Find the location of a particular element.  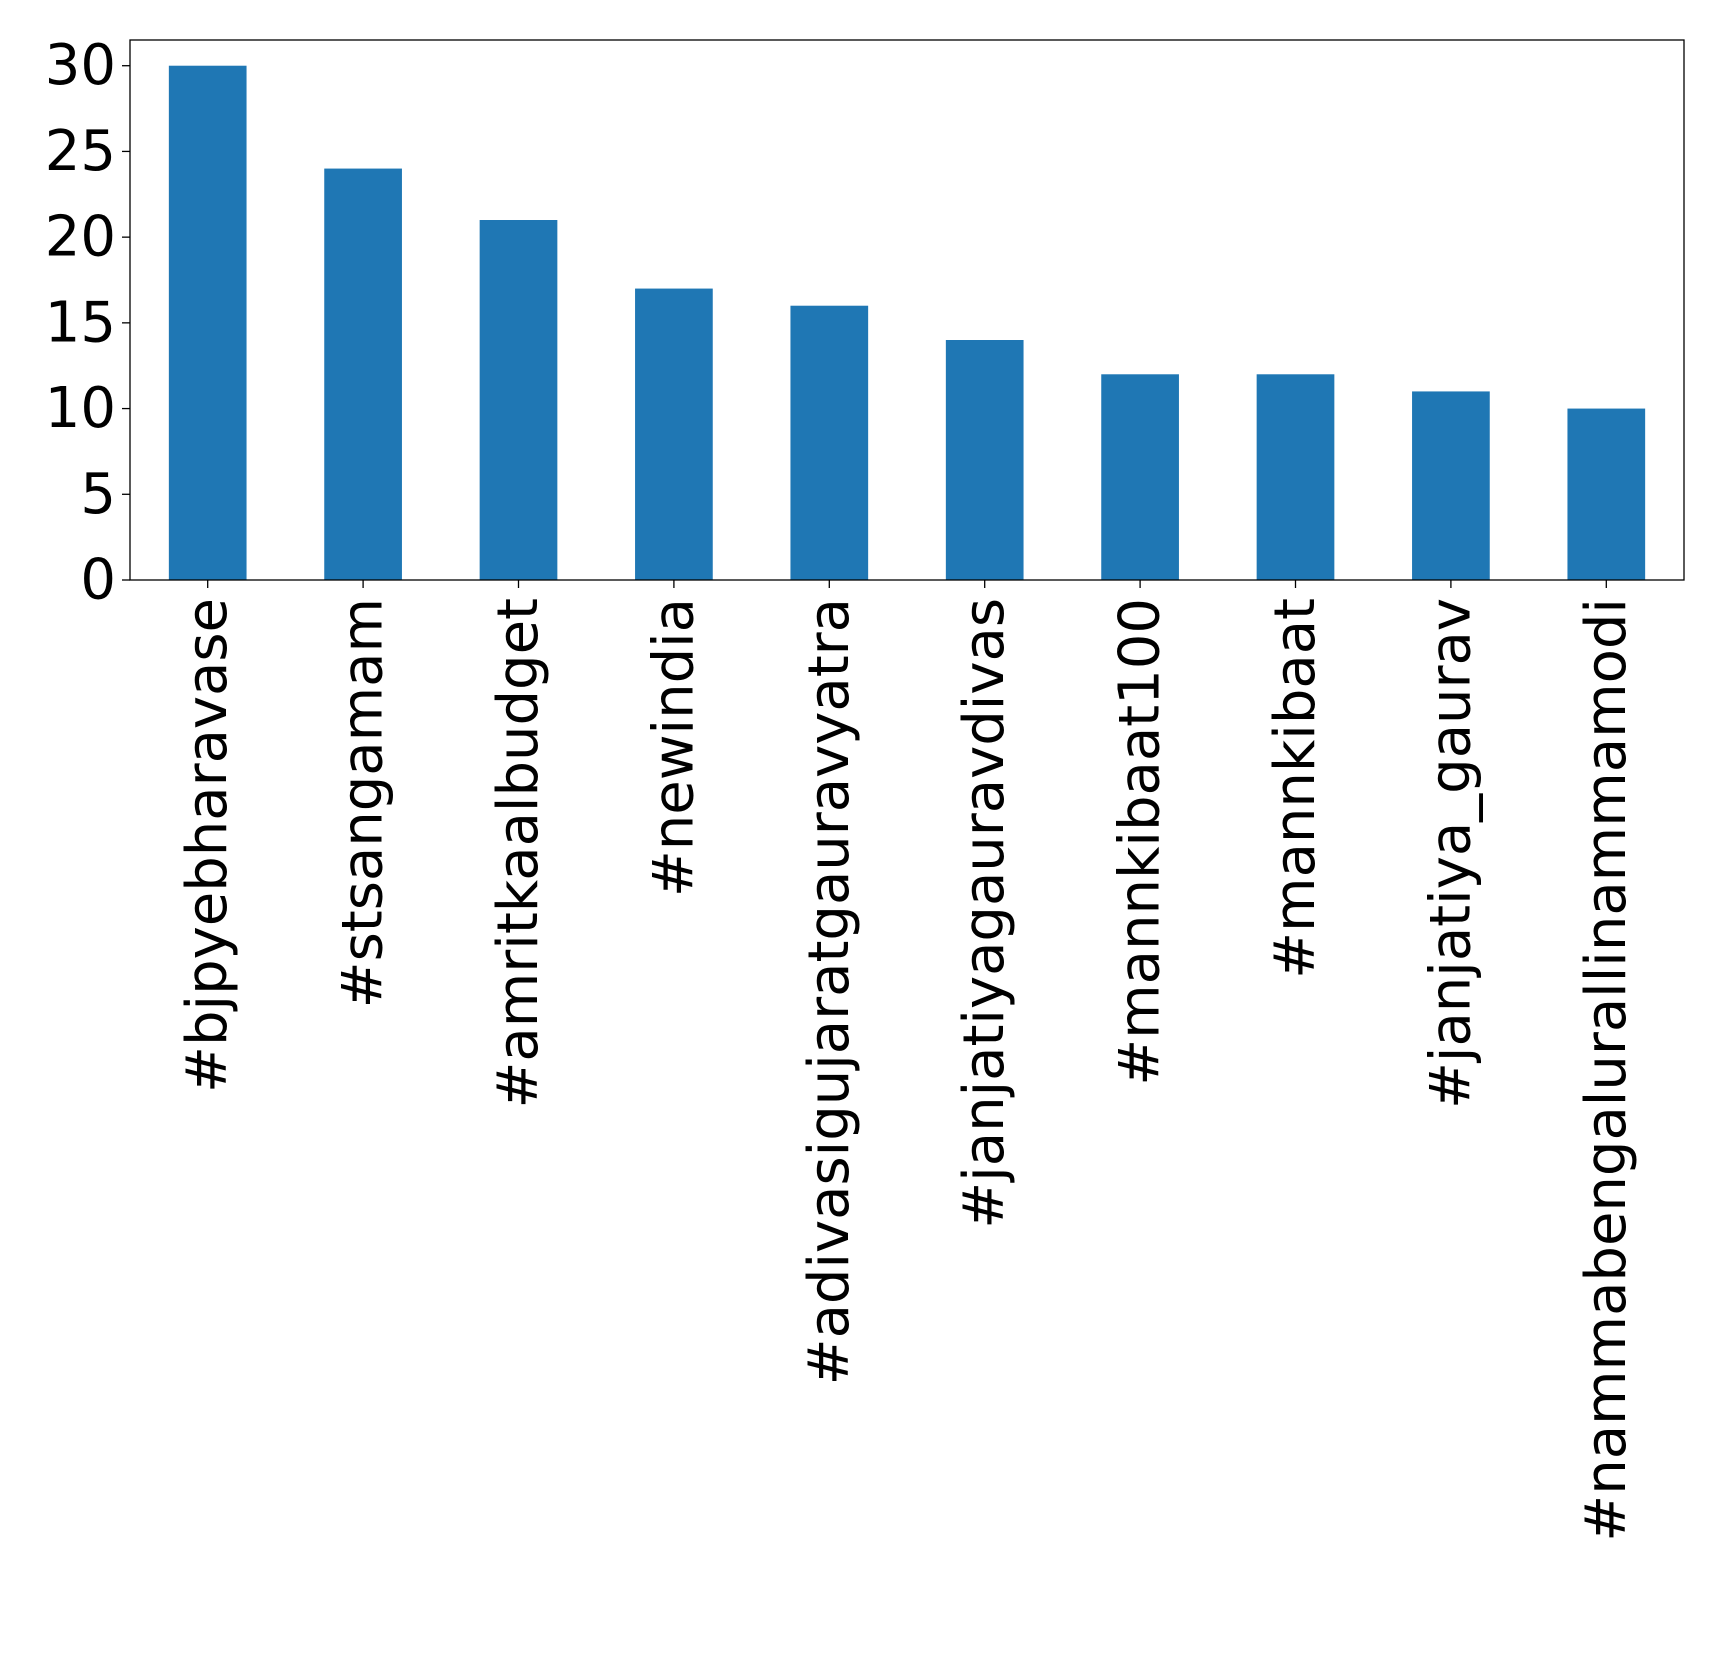

x-tick-label: #mannkibaat100 is located at coordinates (1140, 842).